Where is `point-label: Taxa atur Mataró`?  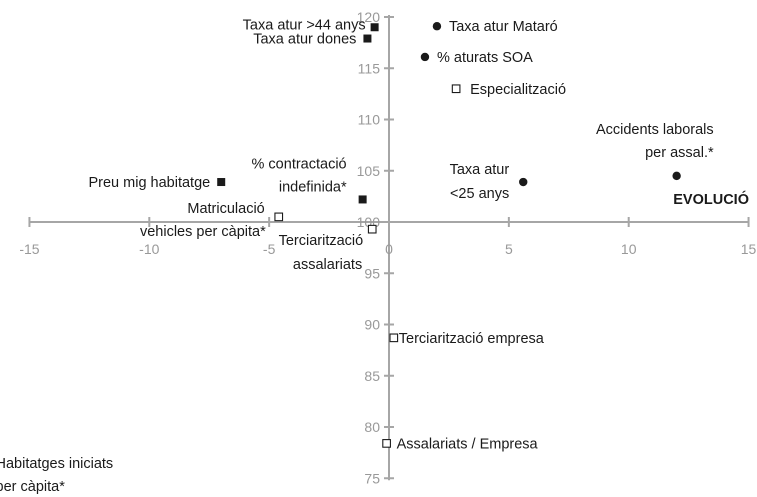
point-label: Taxa atur Mataró is located at coordinates (503, 27).